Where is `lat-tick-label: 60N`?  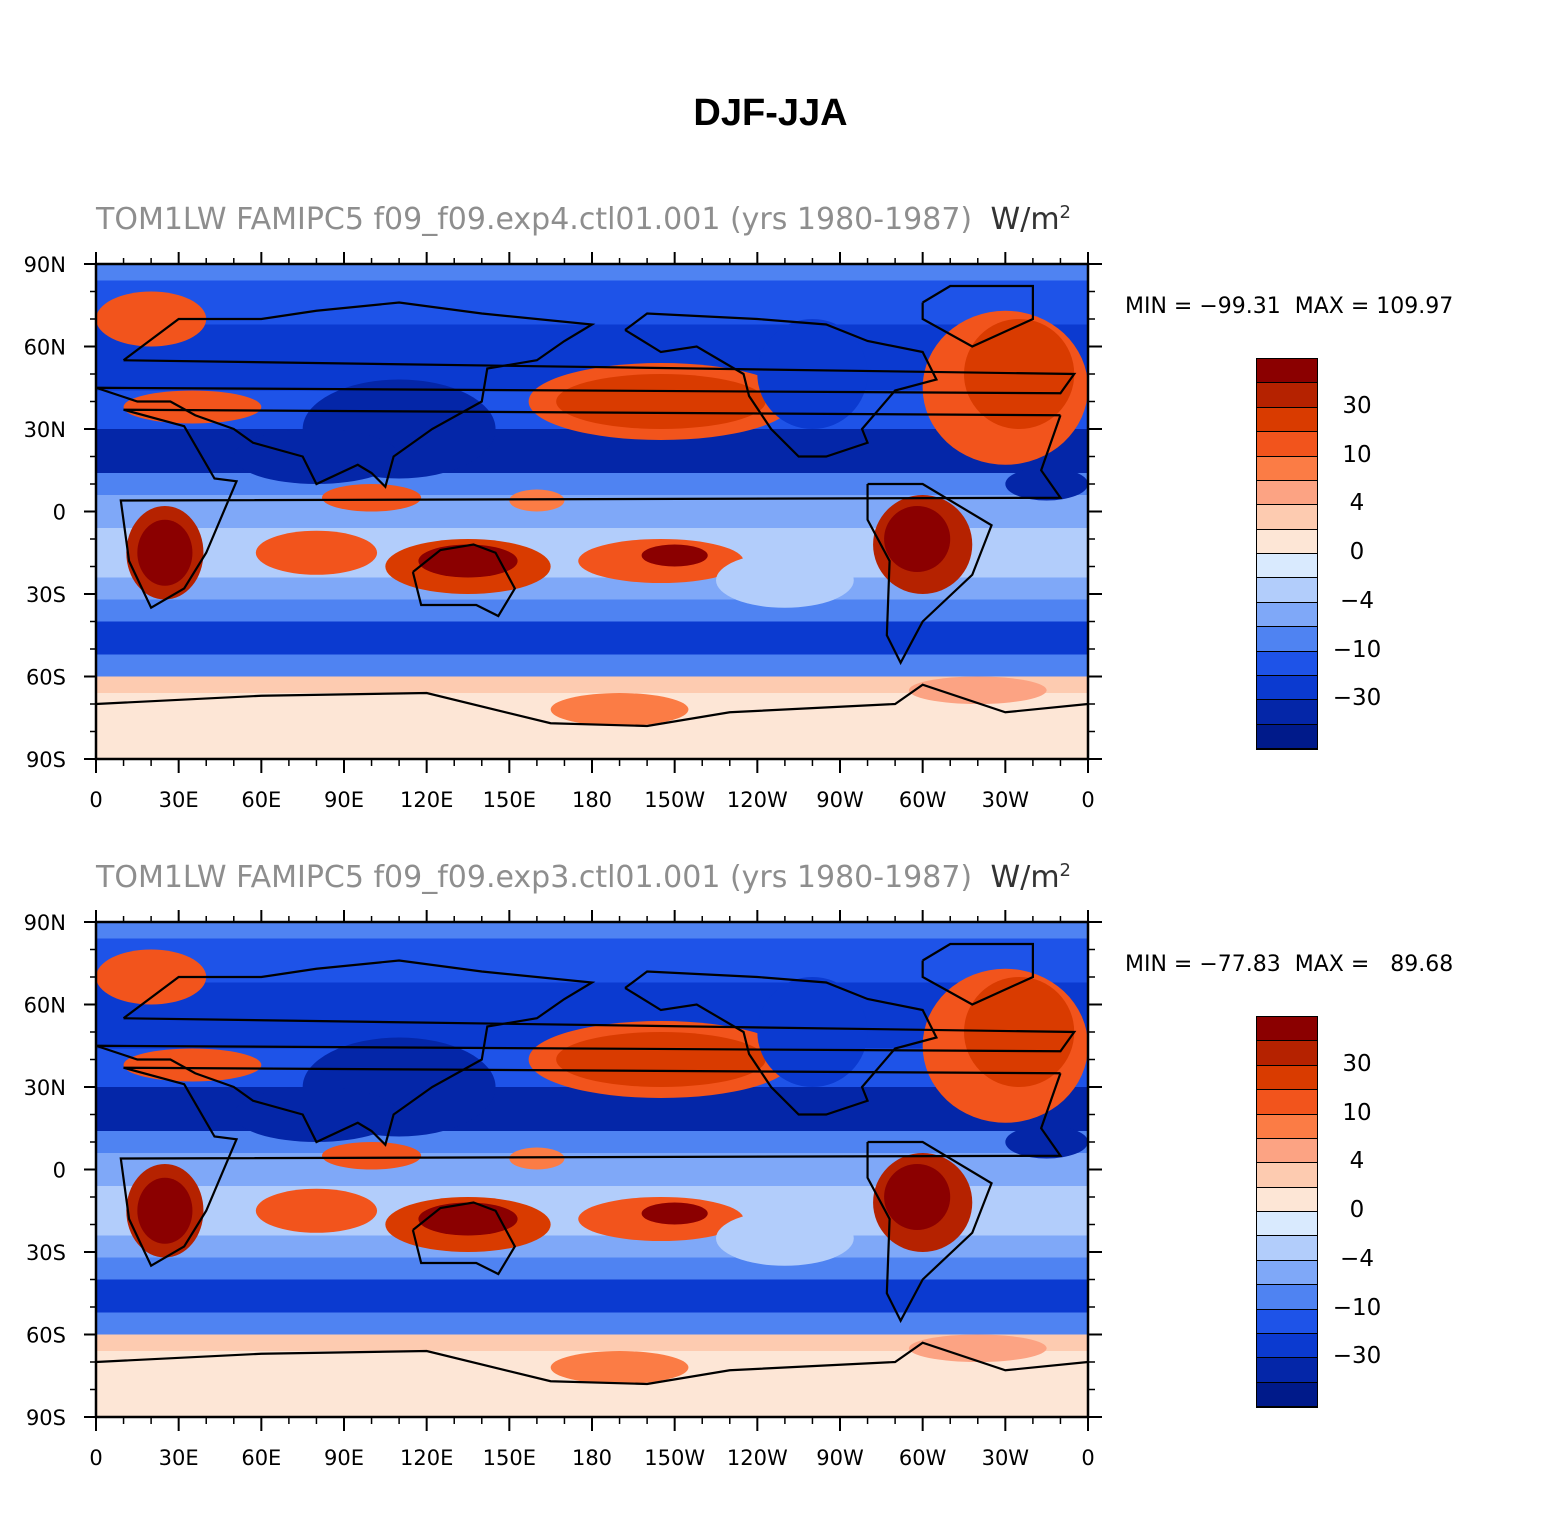 lat-tick-label: 60N is located at coordinates (45, 1006).